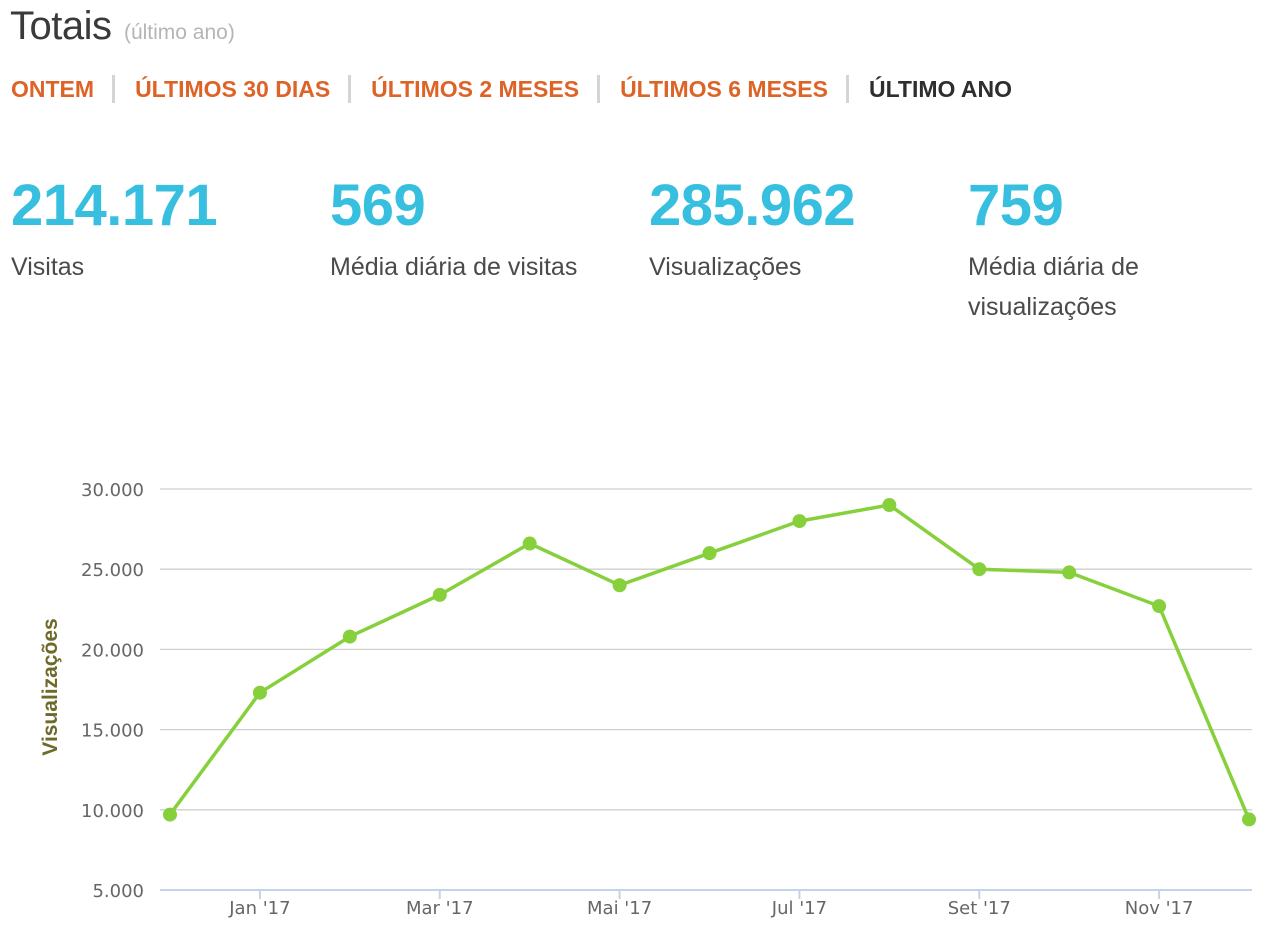  I want to click on y-tick-label: 15.000, so click(112, 731).